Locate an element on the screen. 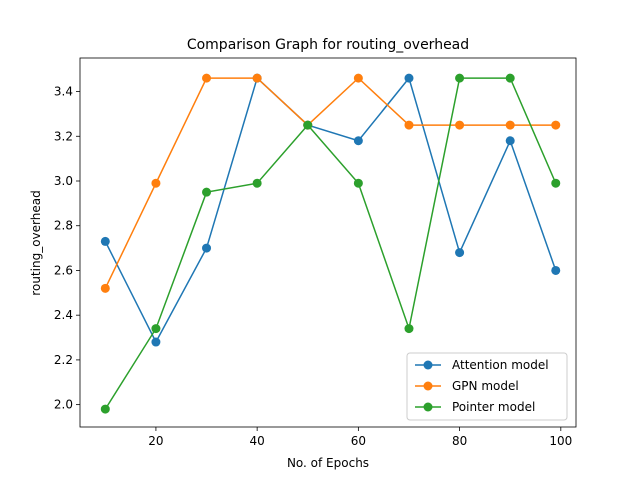 This screenshot has width=640, height=480. x-tick-label: 40 is located at coordinates (257, 441).